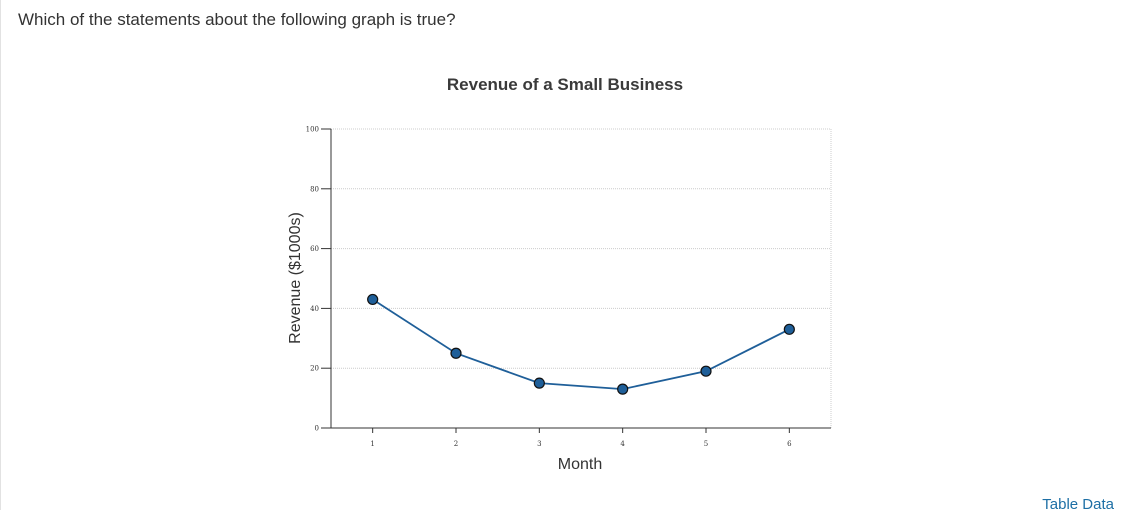 The image size is (1136, 510). What do you see at coordinates (456, 444) in the screenshot?
I see `x-tick-label-2: 2` at bounding box center [456, 444].